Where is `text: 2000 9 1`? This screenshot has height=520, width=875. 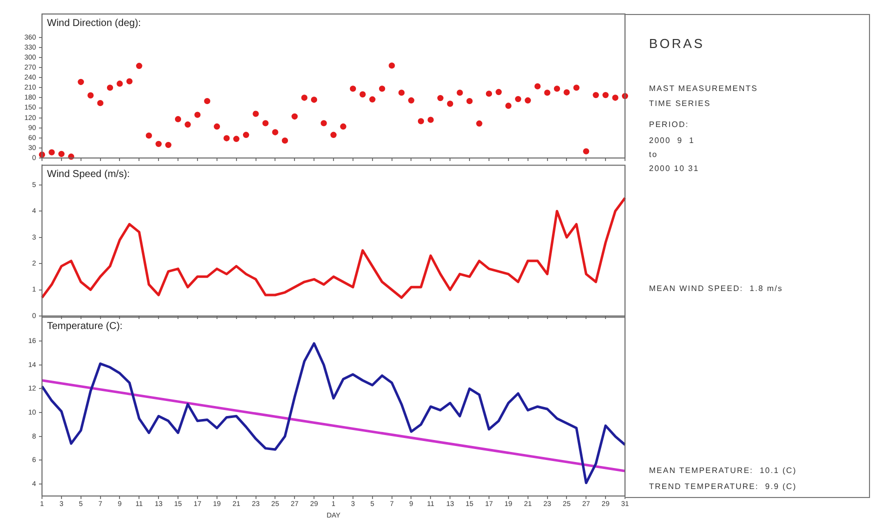 text: 2000 9 1 is located at coordinates (672, 140).